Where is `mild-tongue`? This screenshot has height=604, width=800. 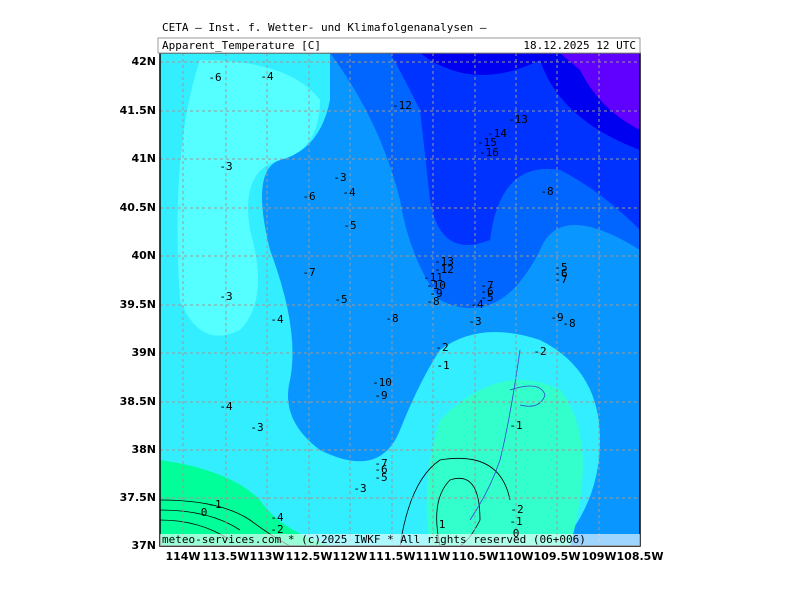
mild-tongue is located at coordinates (248, 198).